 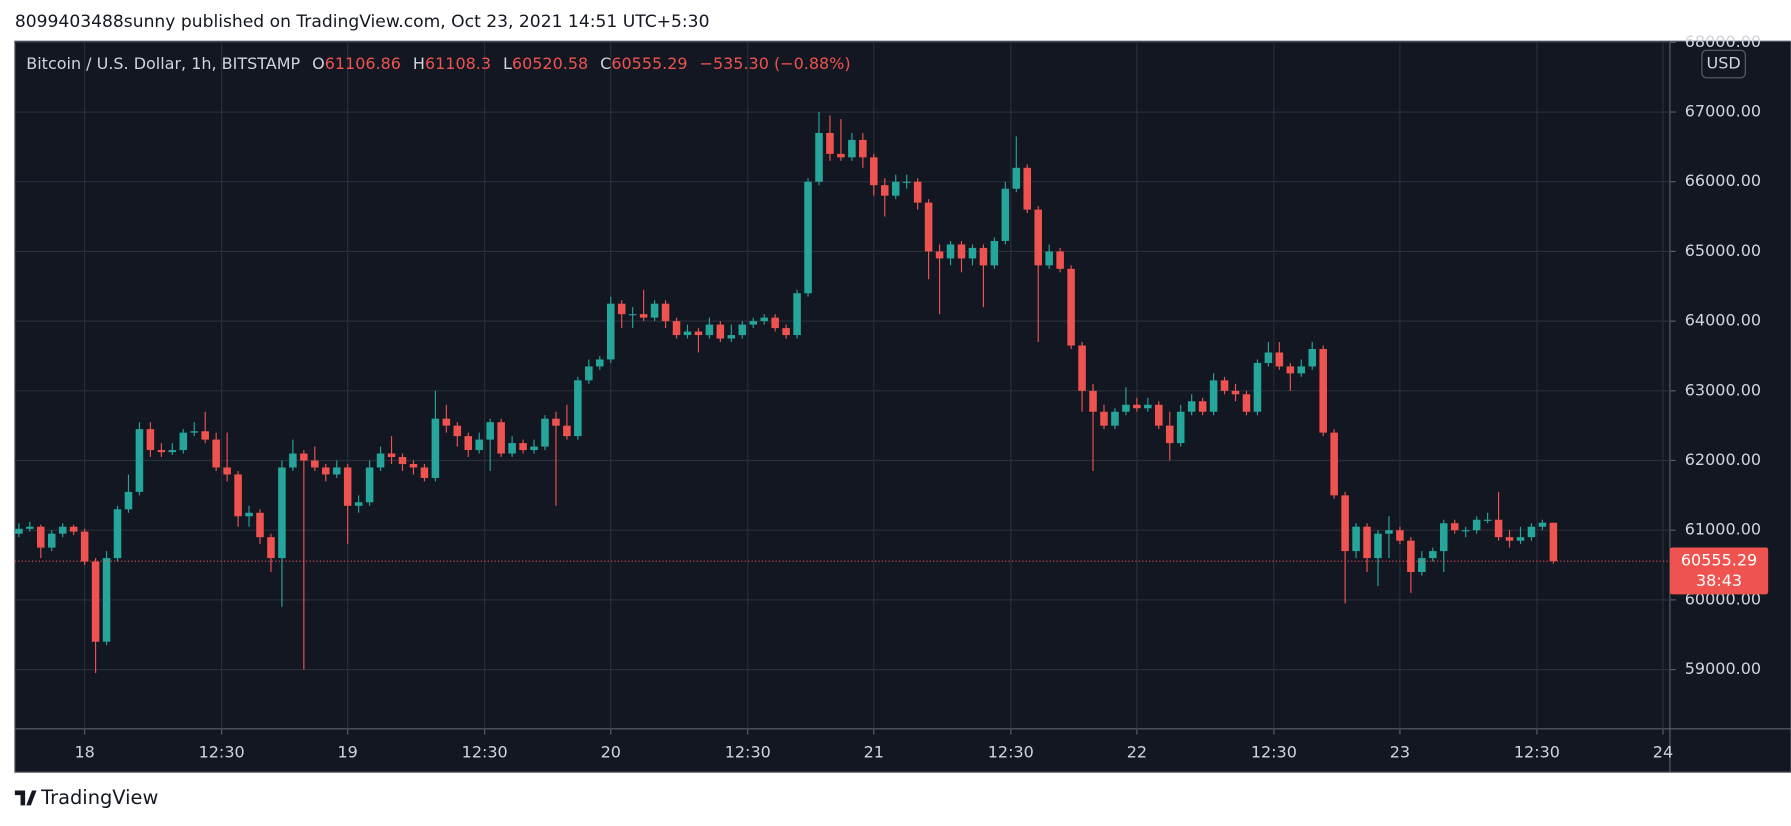 I want to click on y-tick-label: 66000.00, so click(x=1723, y=180).